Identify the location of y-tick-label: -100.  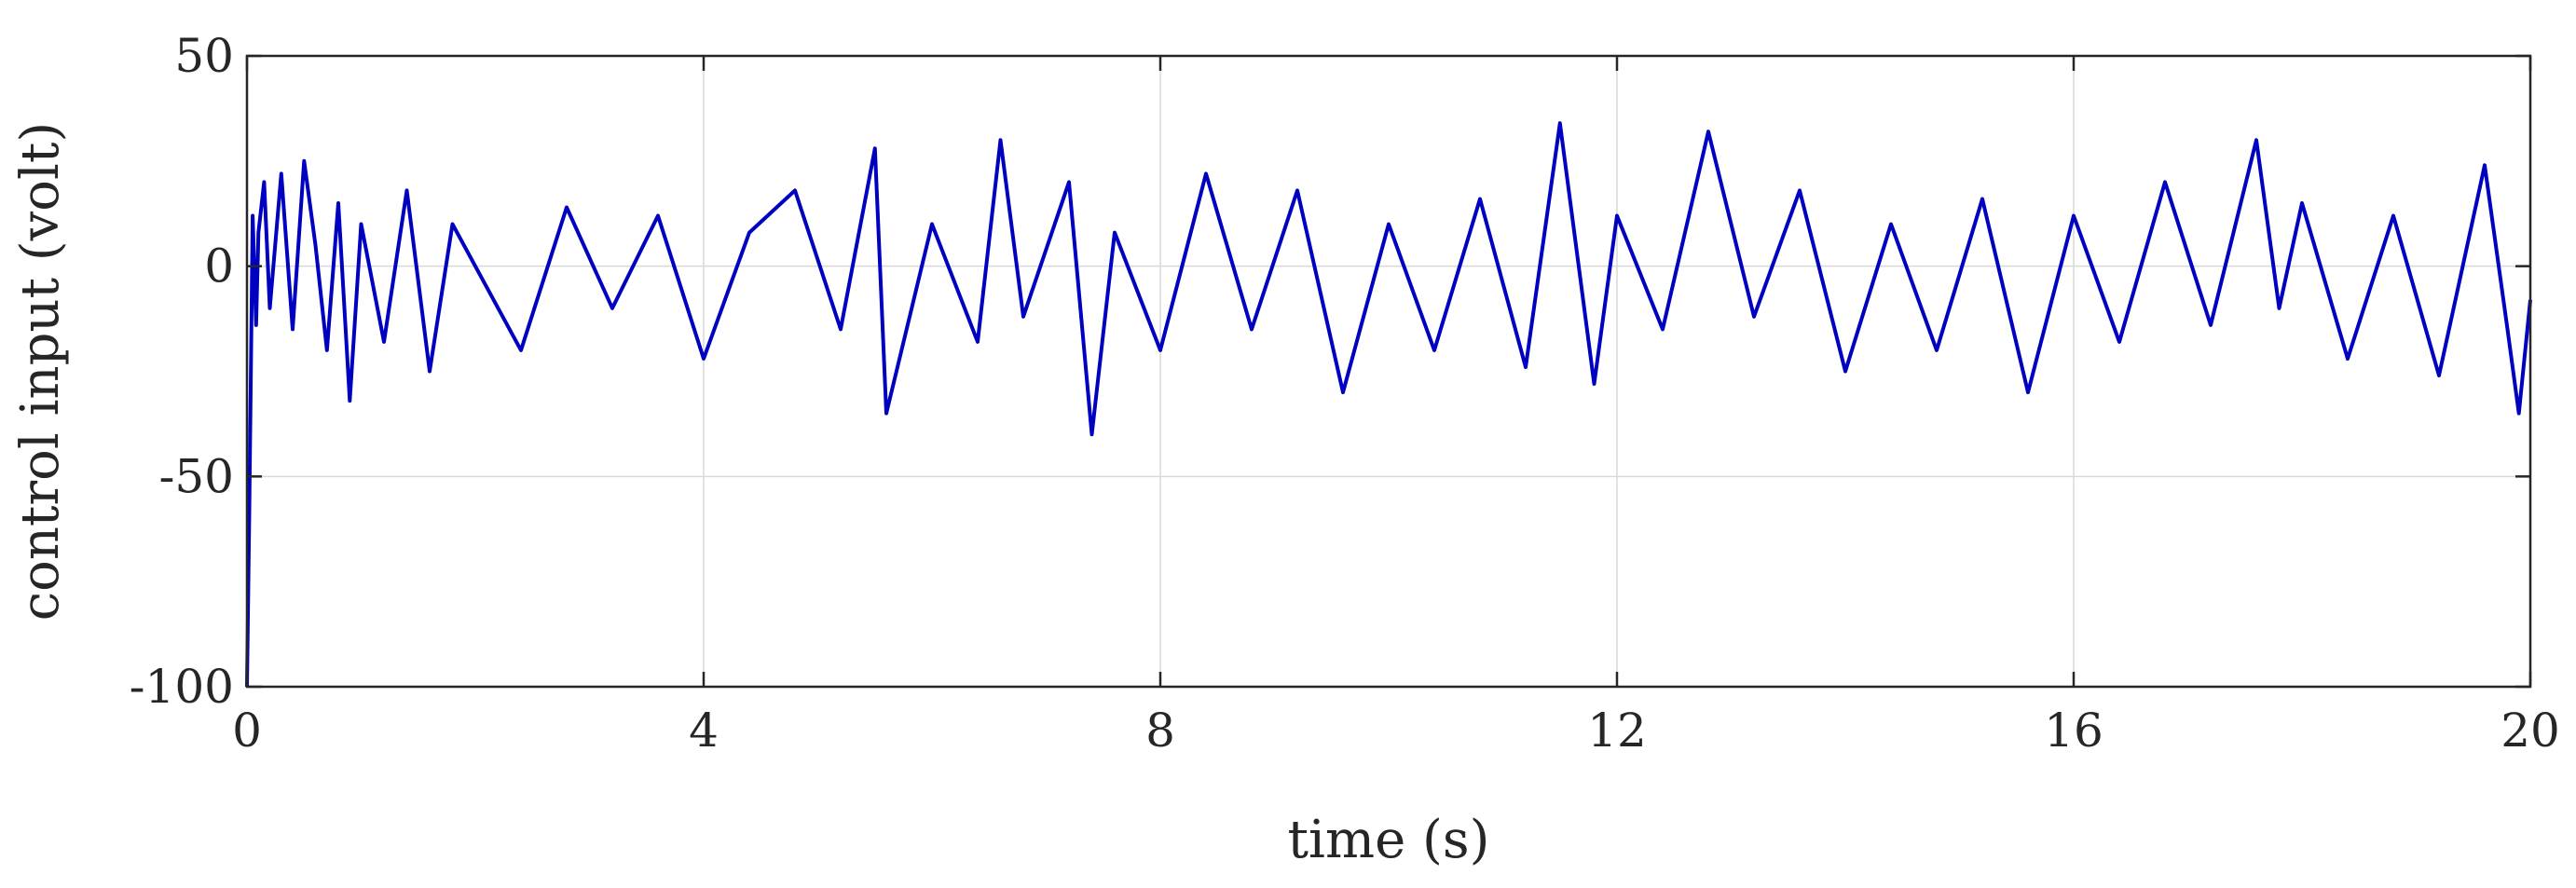
(182, 687).